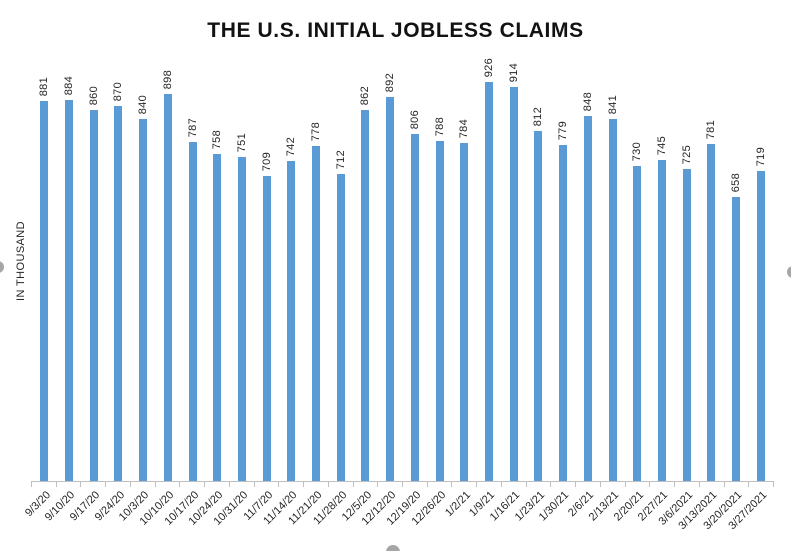 The width and height of the screenshot is (791, 551). I want to click on bar-slot: 848 2/6/21, so click(583, 287).